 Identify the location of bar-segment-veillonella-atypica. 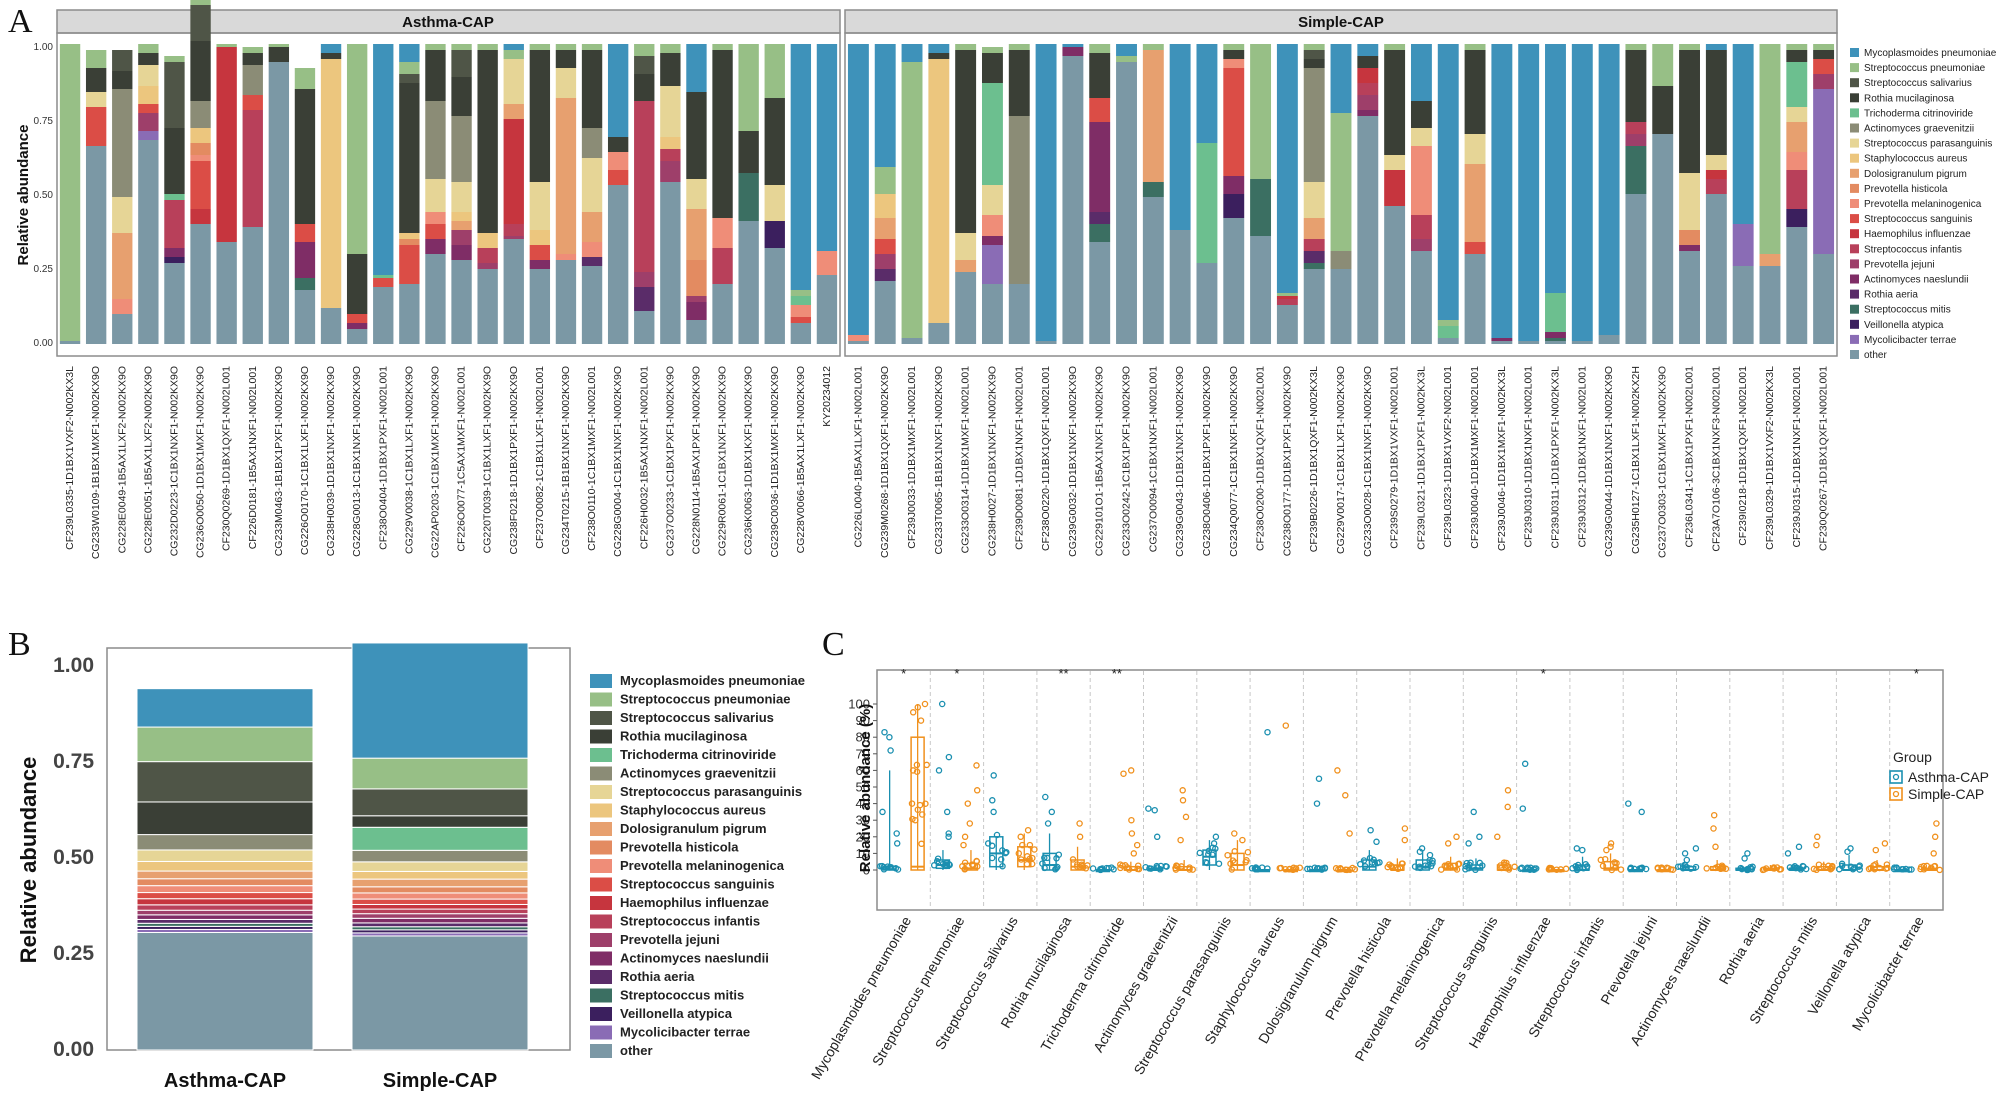
(774, 234).